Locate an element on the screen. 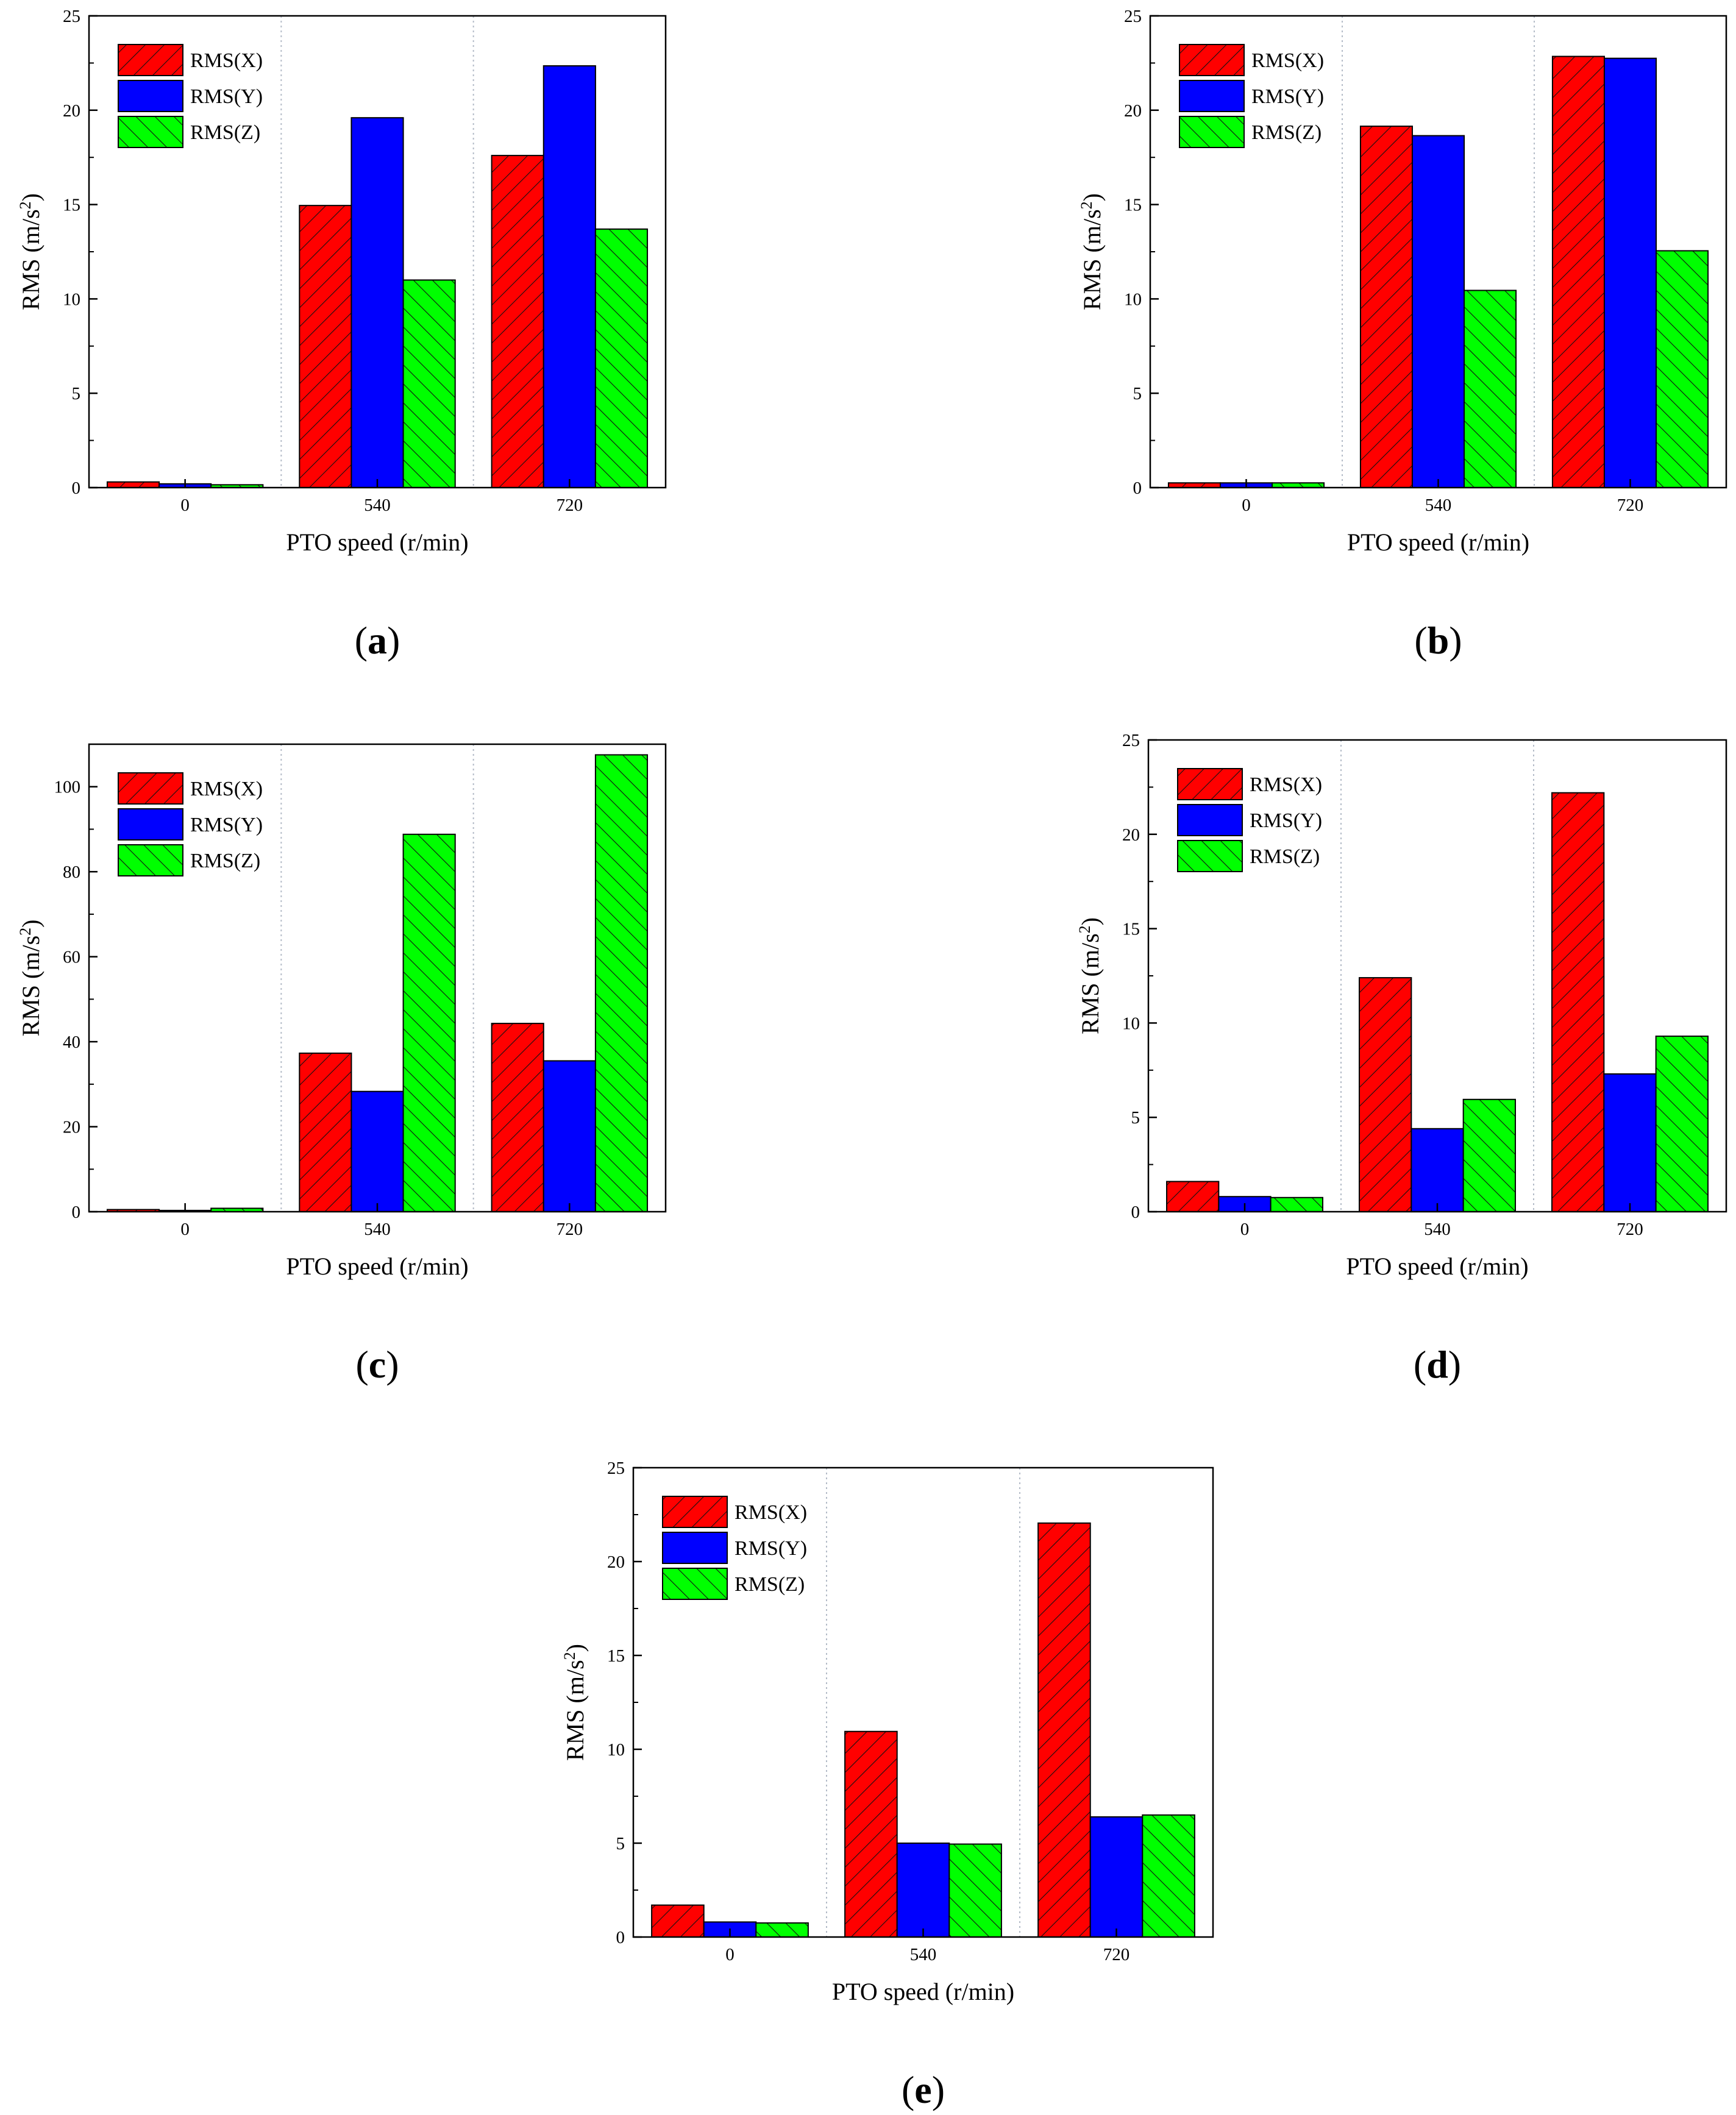  panel-label: (c) is located at coordinates (377, 1364).